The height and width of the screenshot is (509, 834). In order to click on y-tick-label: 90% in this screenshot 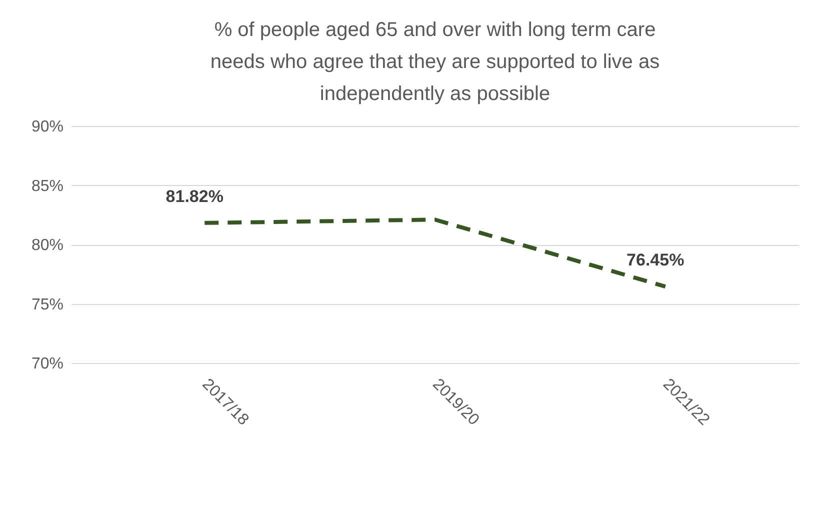, I will do `click(47, 127)`.